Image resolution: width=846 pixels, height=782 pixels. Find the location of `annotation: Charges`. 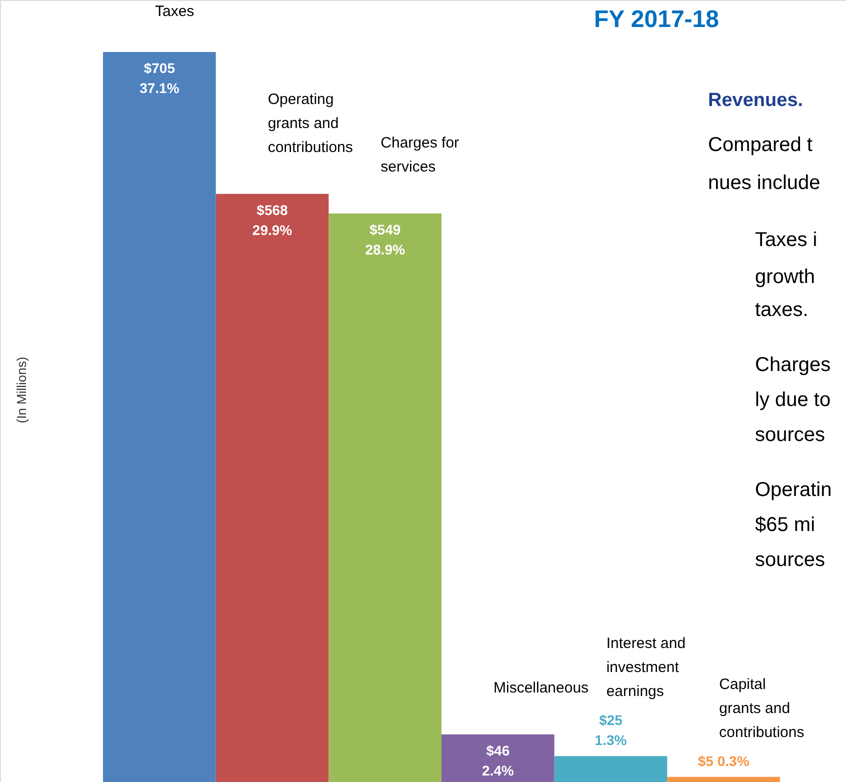

annotation: Charges is located at coordinates (793, 365).